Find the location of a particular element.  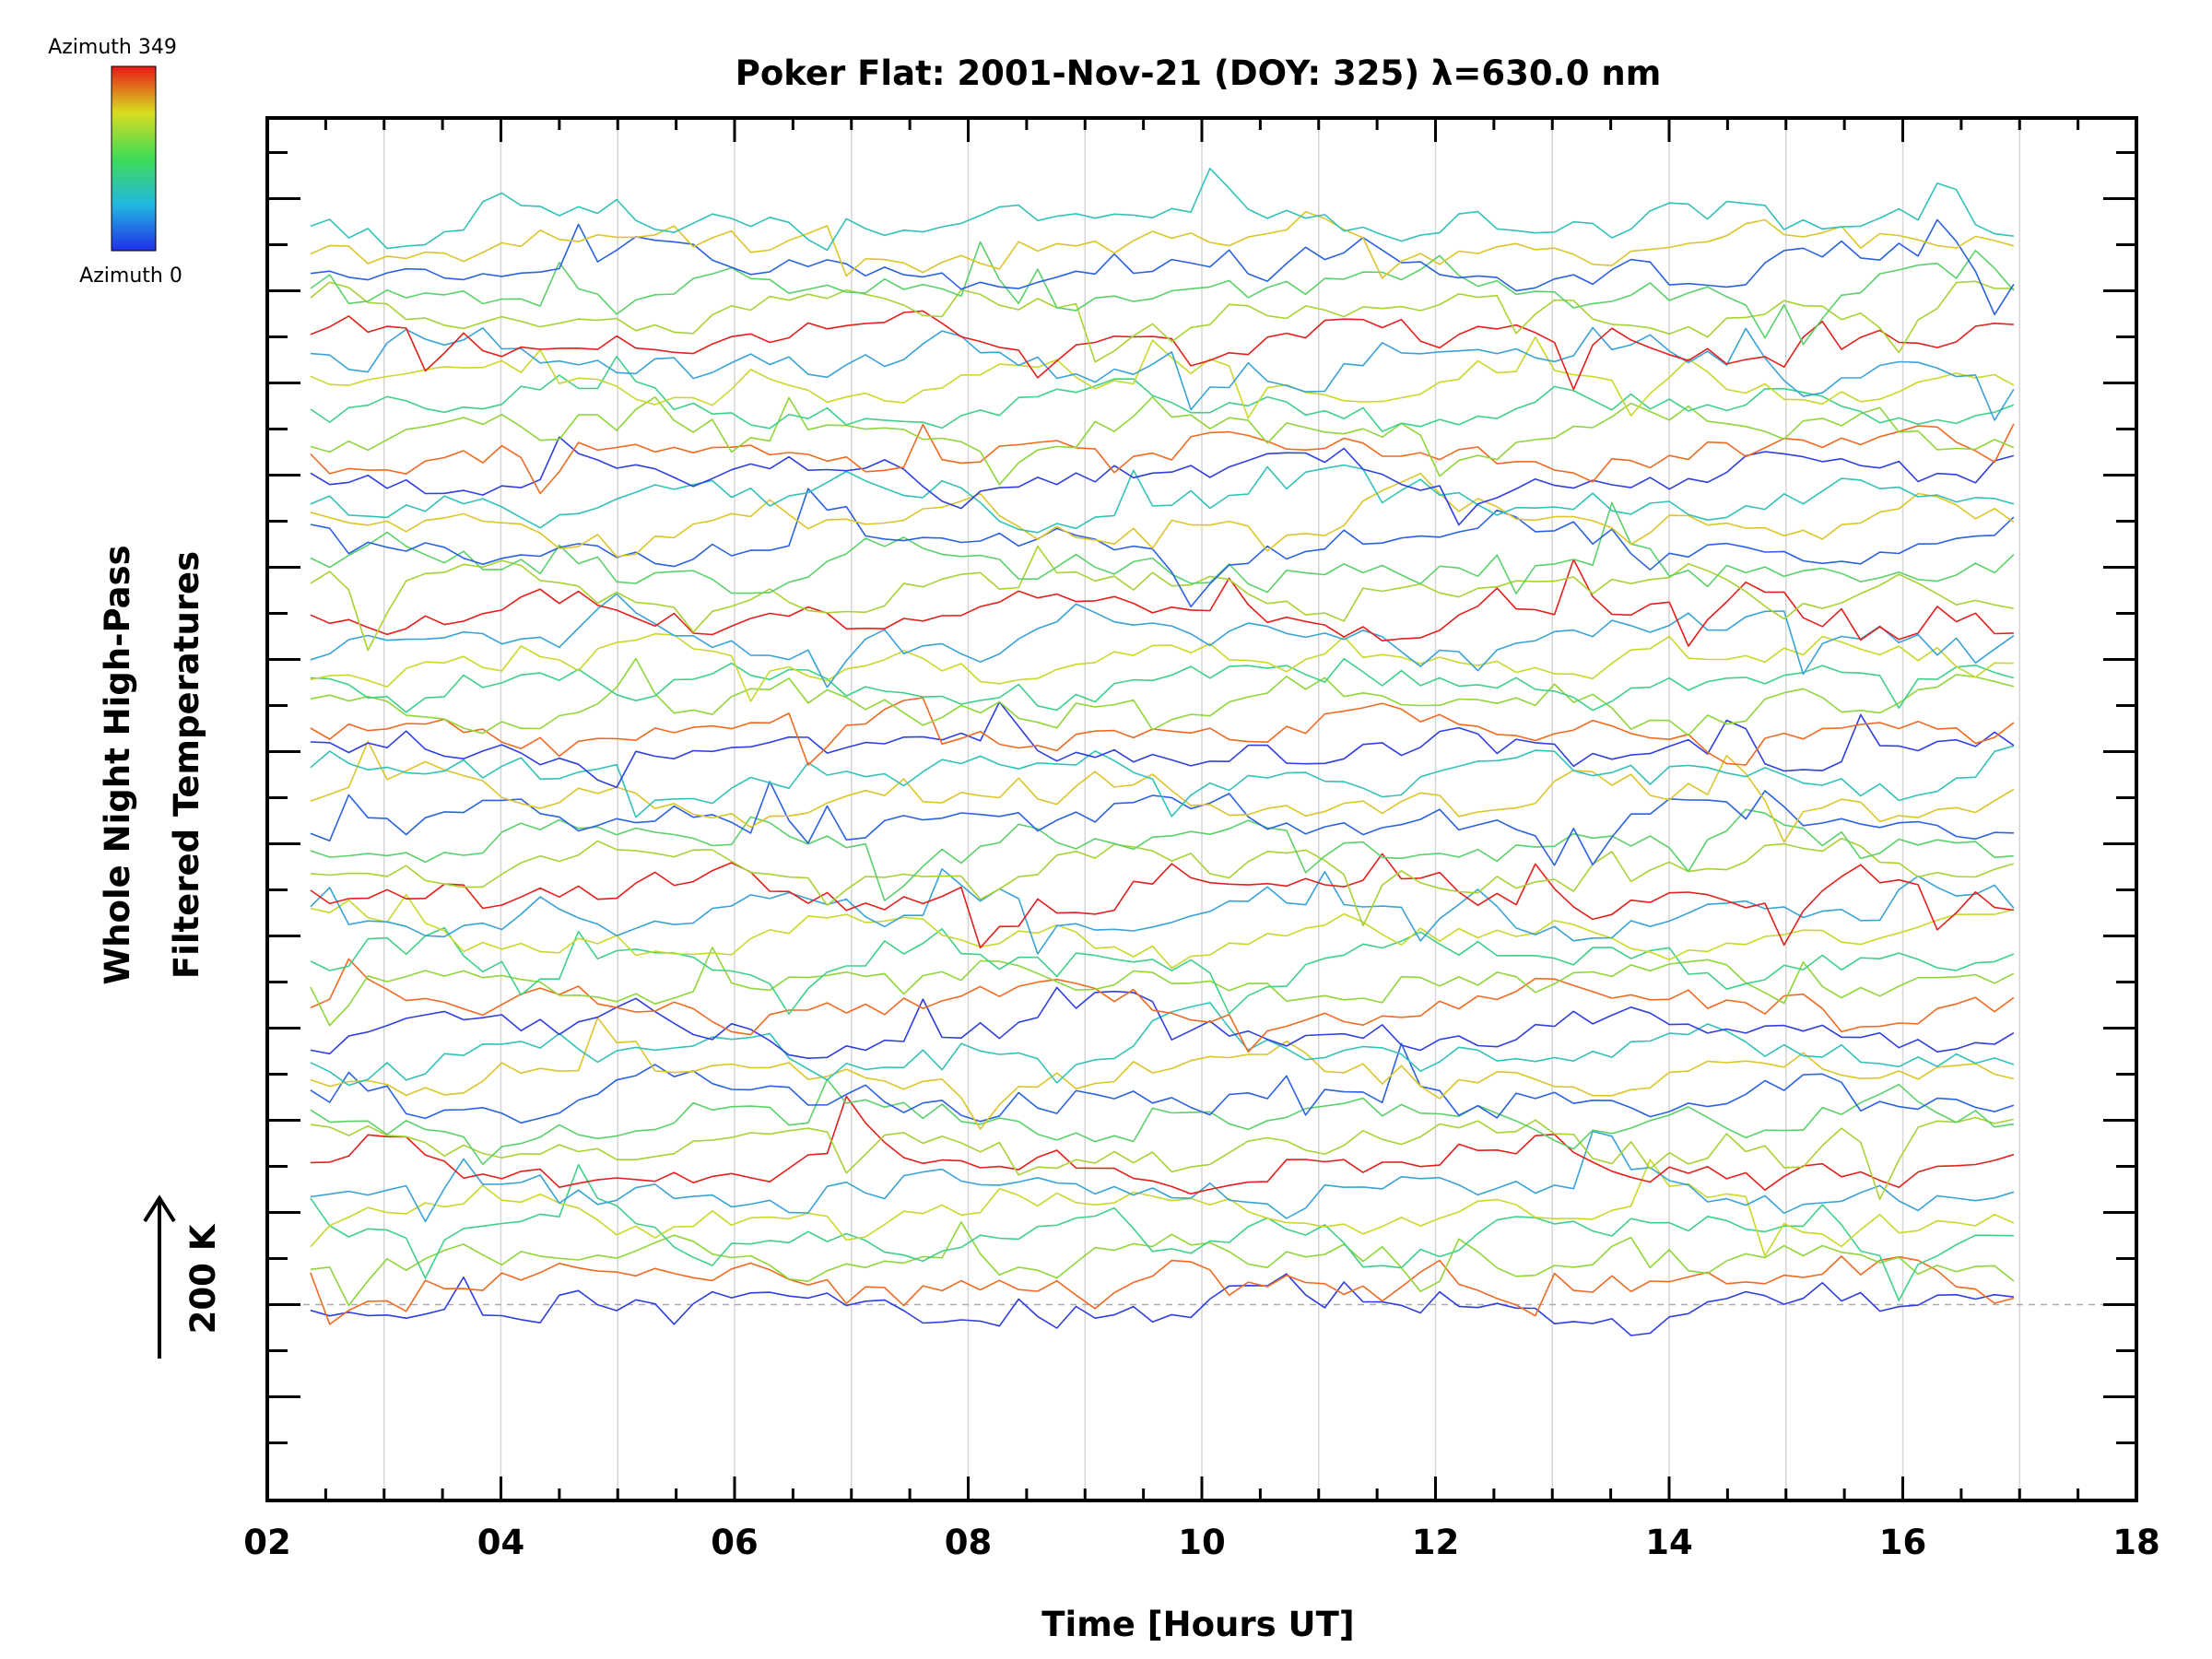

x-tick-label: 10 is located at coordinates (1202, 1542).